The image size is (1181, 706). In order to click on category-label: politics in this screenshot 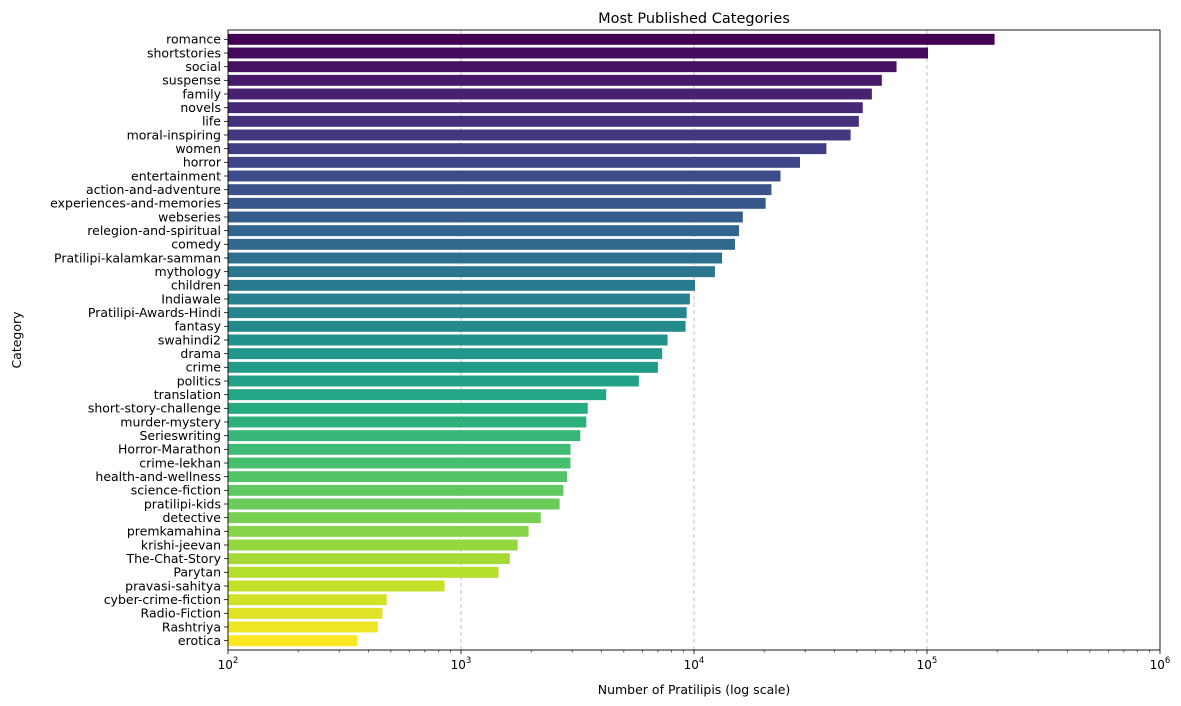, I will do `click(199, 380)`.